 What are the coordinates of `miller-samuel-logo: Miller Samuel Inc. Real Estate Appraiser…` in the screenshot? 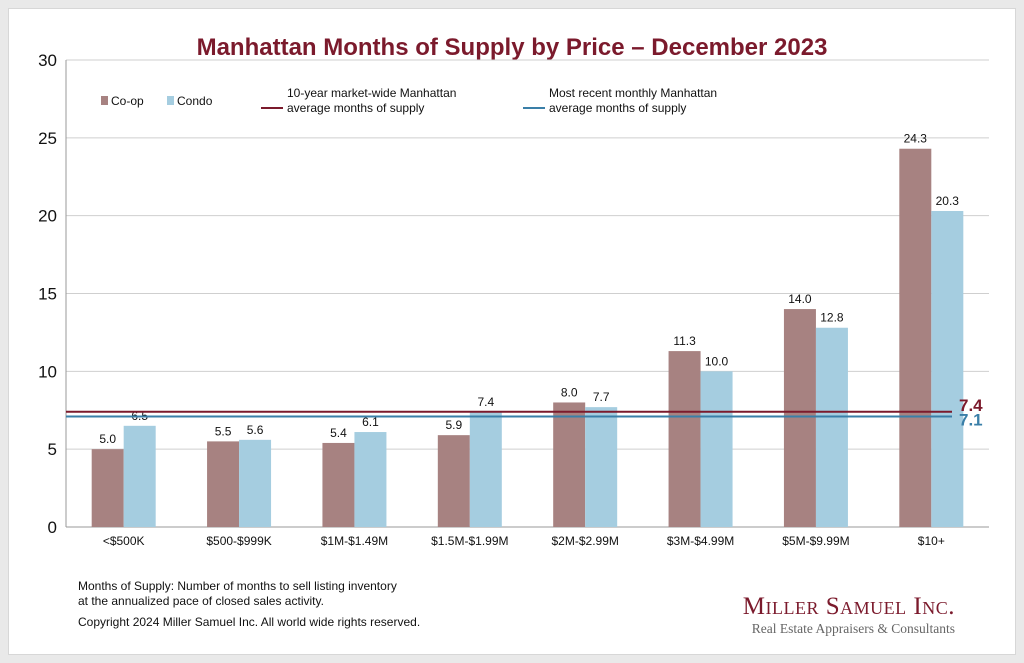 It's located at (849, 615).